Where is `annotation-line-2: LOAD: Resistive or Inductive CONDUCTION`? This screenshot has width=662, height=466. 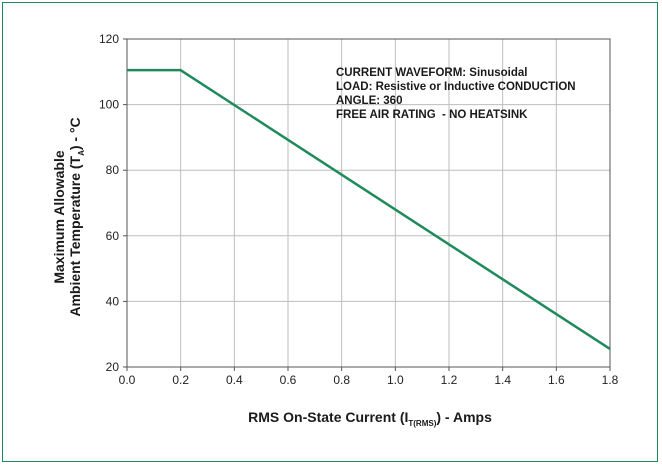 annotation-line-2: LOAD: Resistive or Inductive CONDUCTION is located at coordinates (456, 87).